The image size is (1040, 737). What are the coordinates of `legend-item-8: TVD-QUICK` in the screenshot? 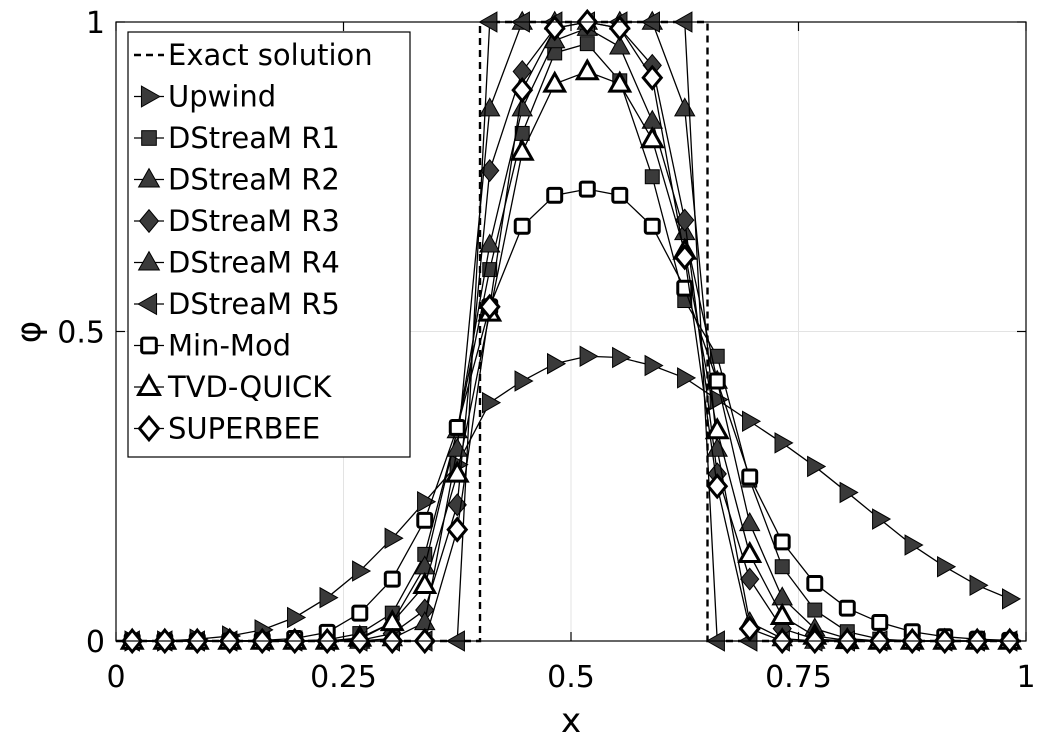 It's located at (233, 387).